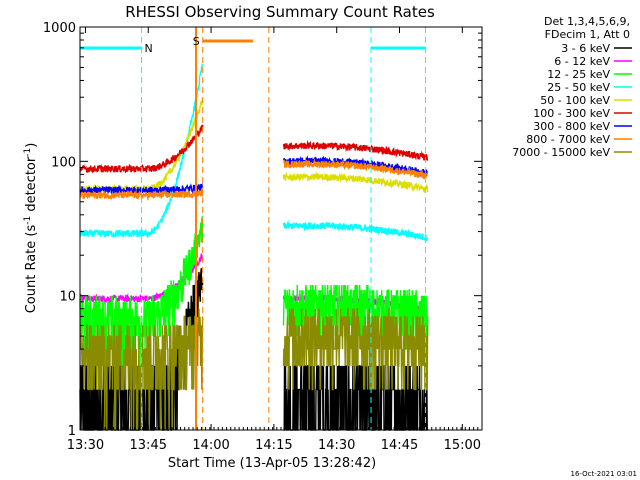 Image resolution: width=640 pixels, height=480 pixels. I want to click on y-tick-label: 100, so click(63, 162).